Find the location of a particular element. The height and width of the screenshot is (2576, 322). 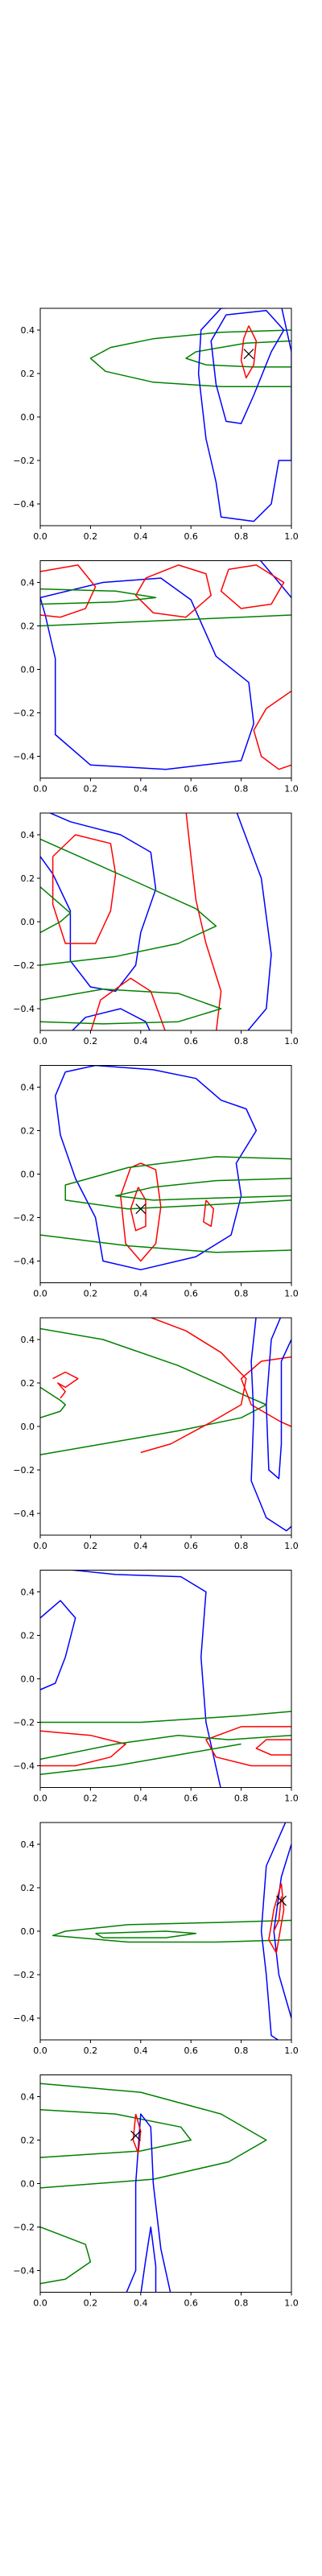

contour-group is located at coordinates (165, 1168).